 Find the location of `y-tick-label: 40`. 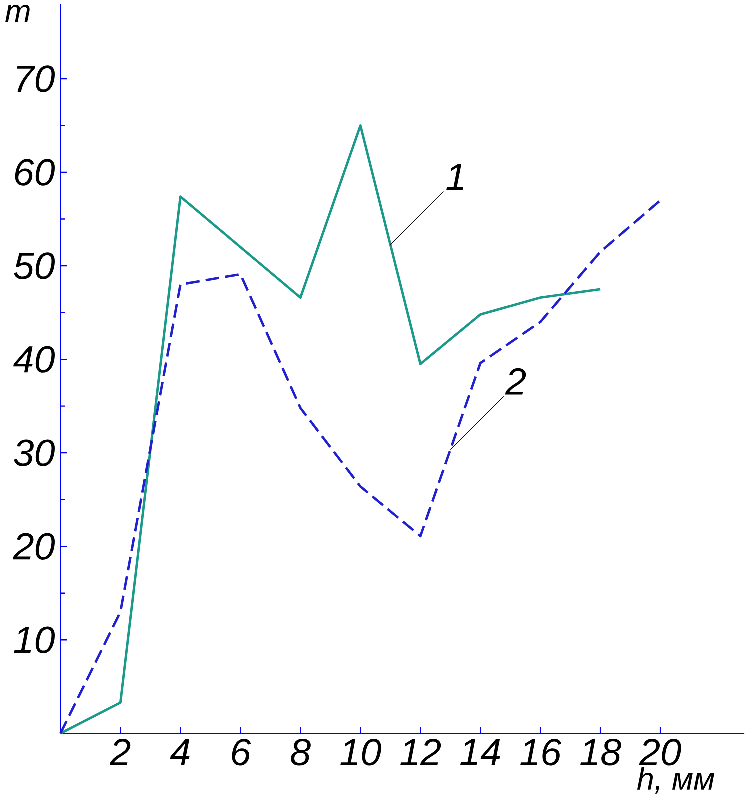

y-tick-label: 40 is located at coordinates (34, 359).